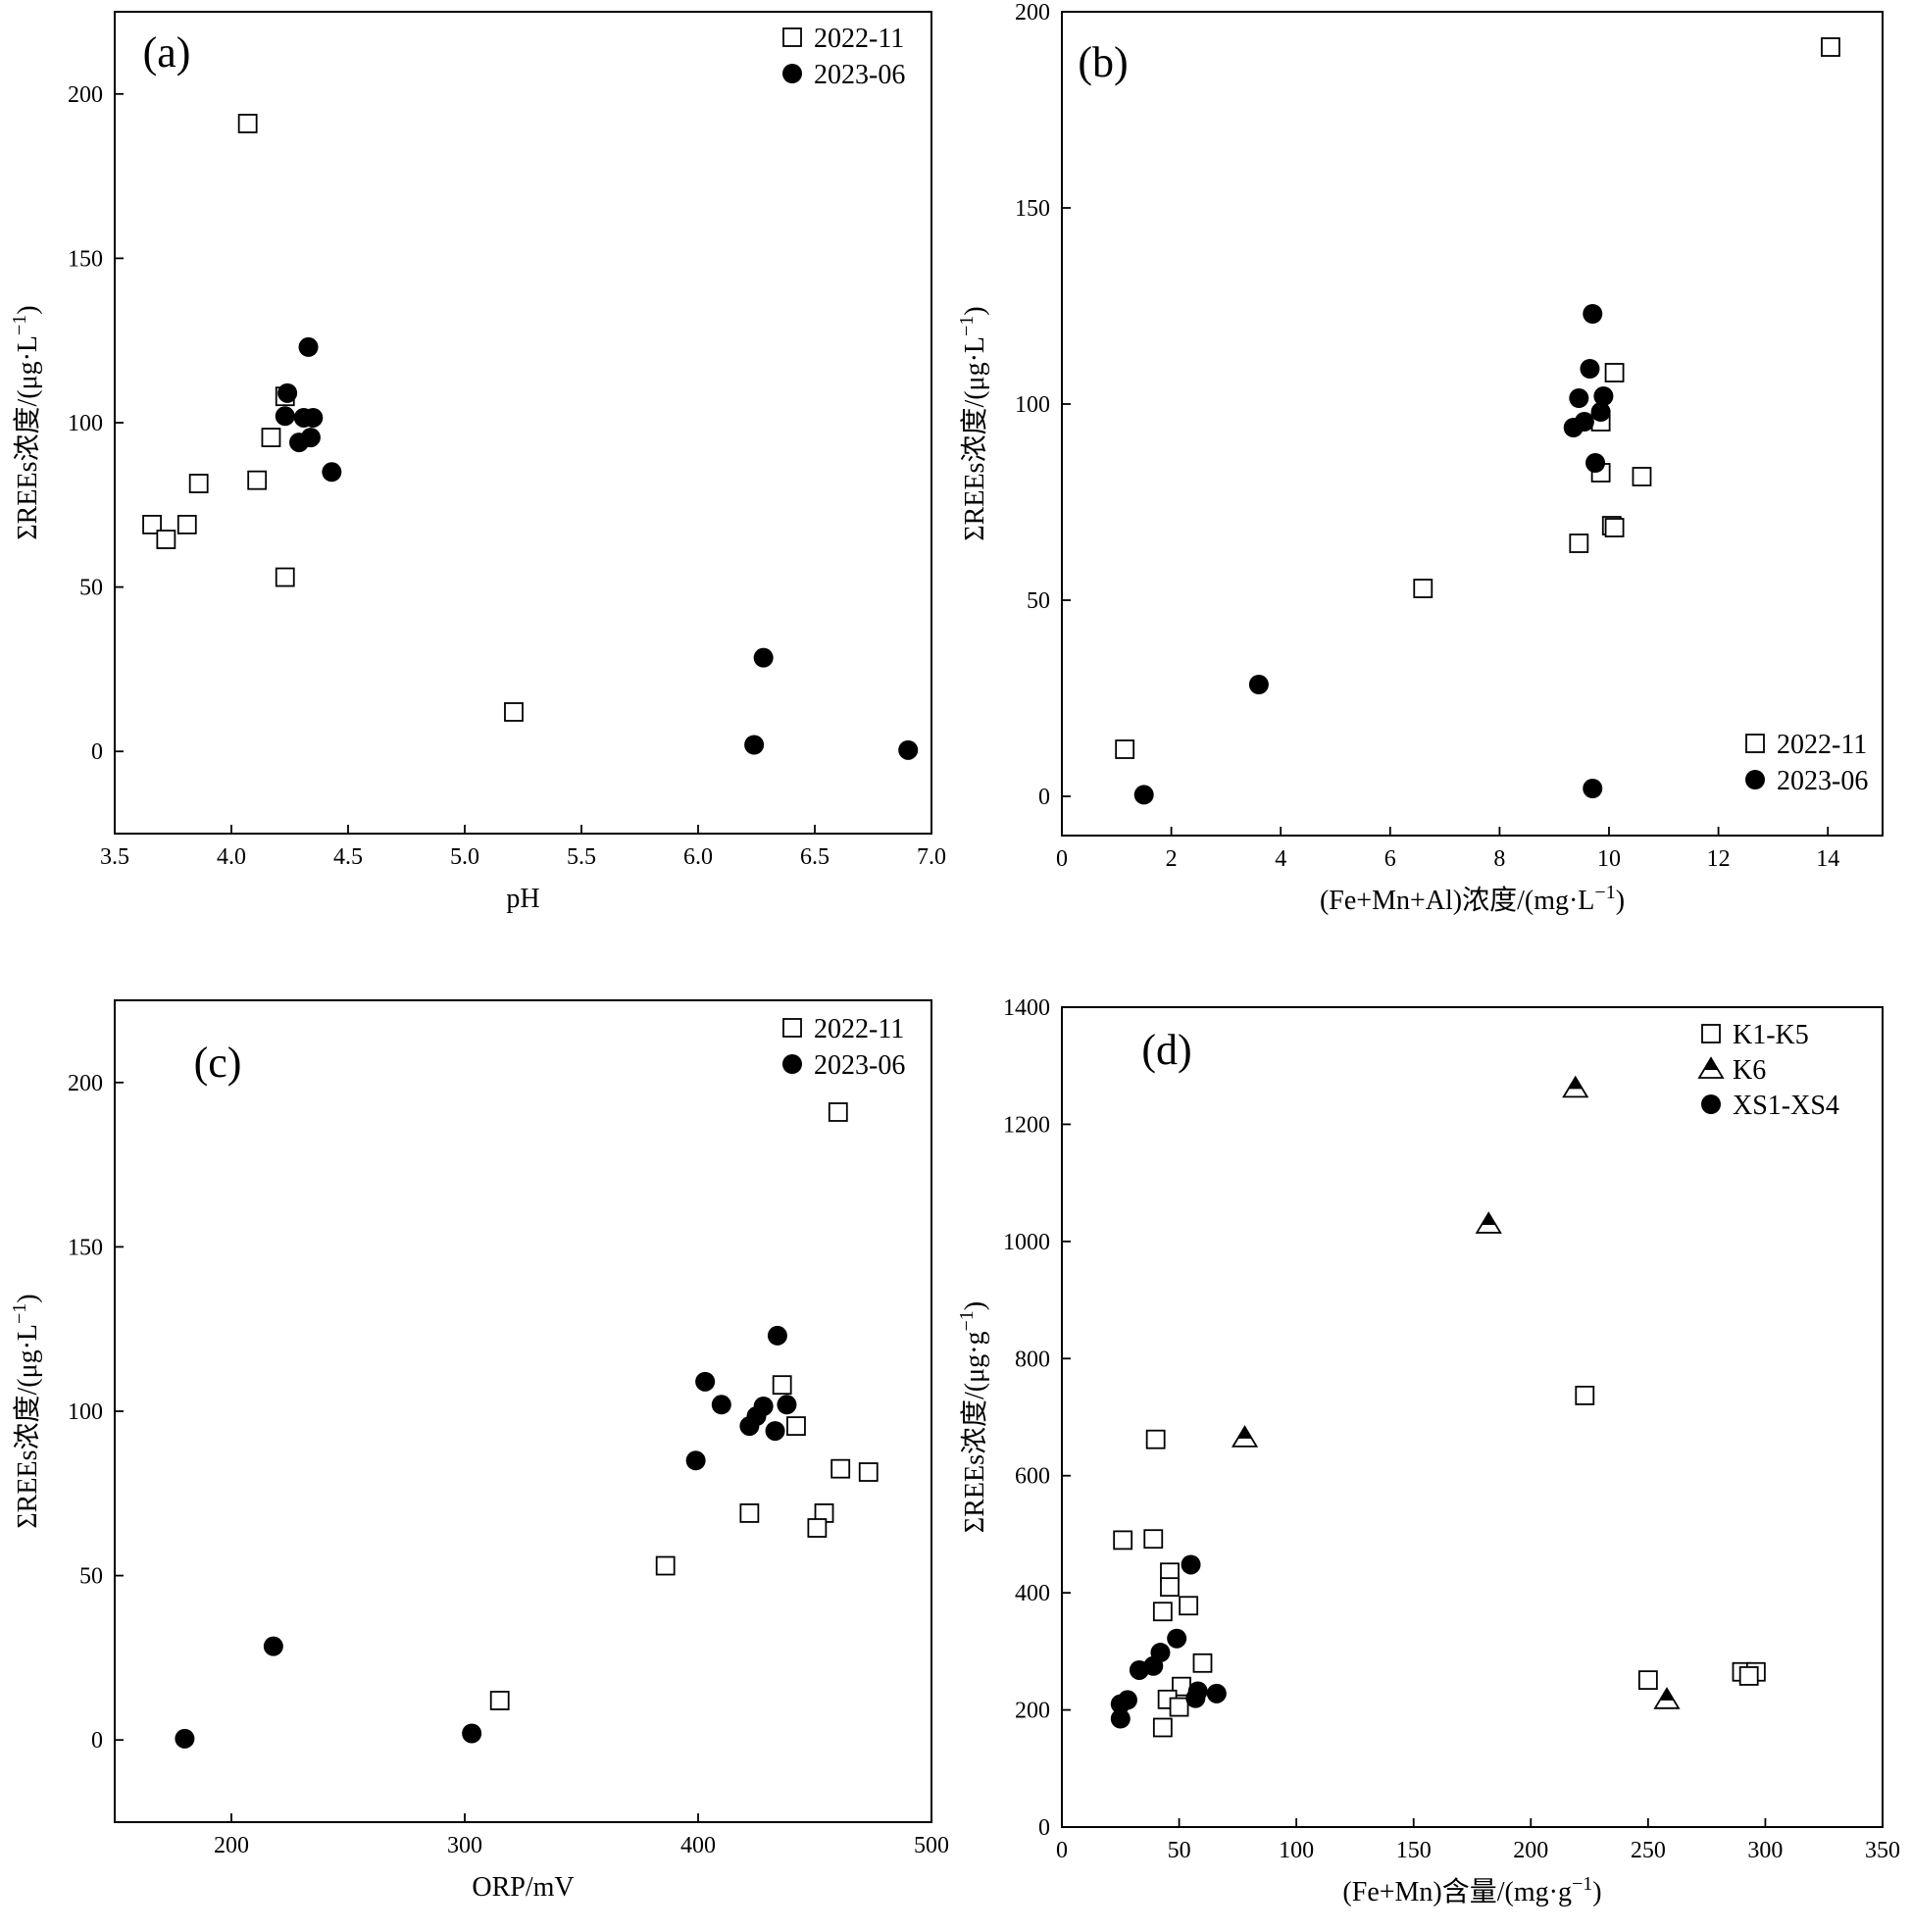 The height and width of the screenshot is (1932, 1911). What do you see at coordinates (1786, 1106) in the screenshot?
I see `legend-label: XS1-XS4` at bounding box center [1786, 1106].